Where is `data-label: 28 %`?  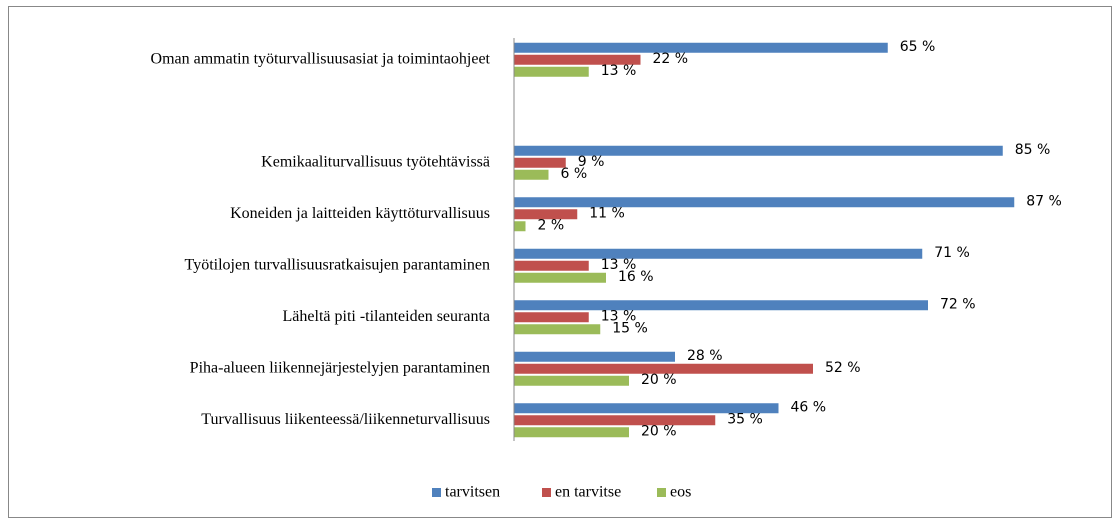 data-label: 28 % is located at coordinates (705, 356).